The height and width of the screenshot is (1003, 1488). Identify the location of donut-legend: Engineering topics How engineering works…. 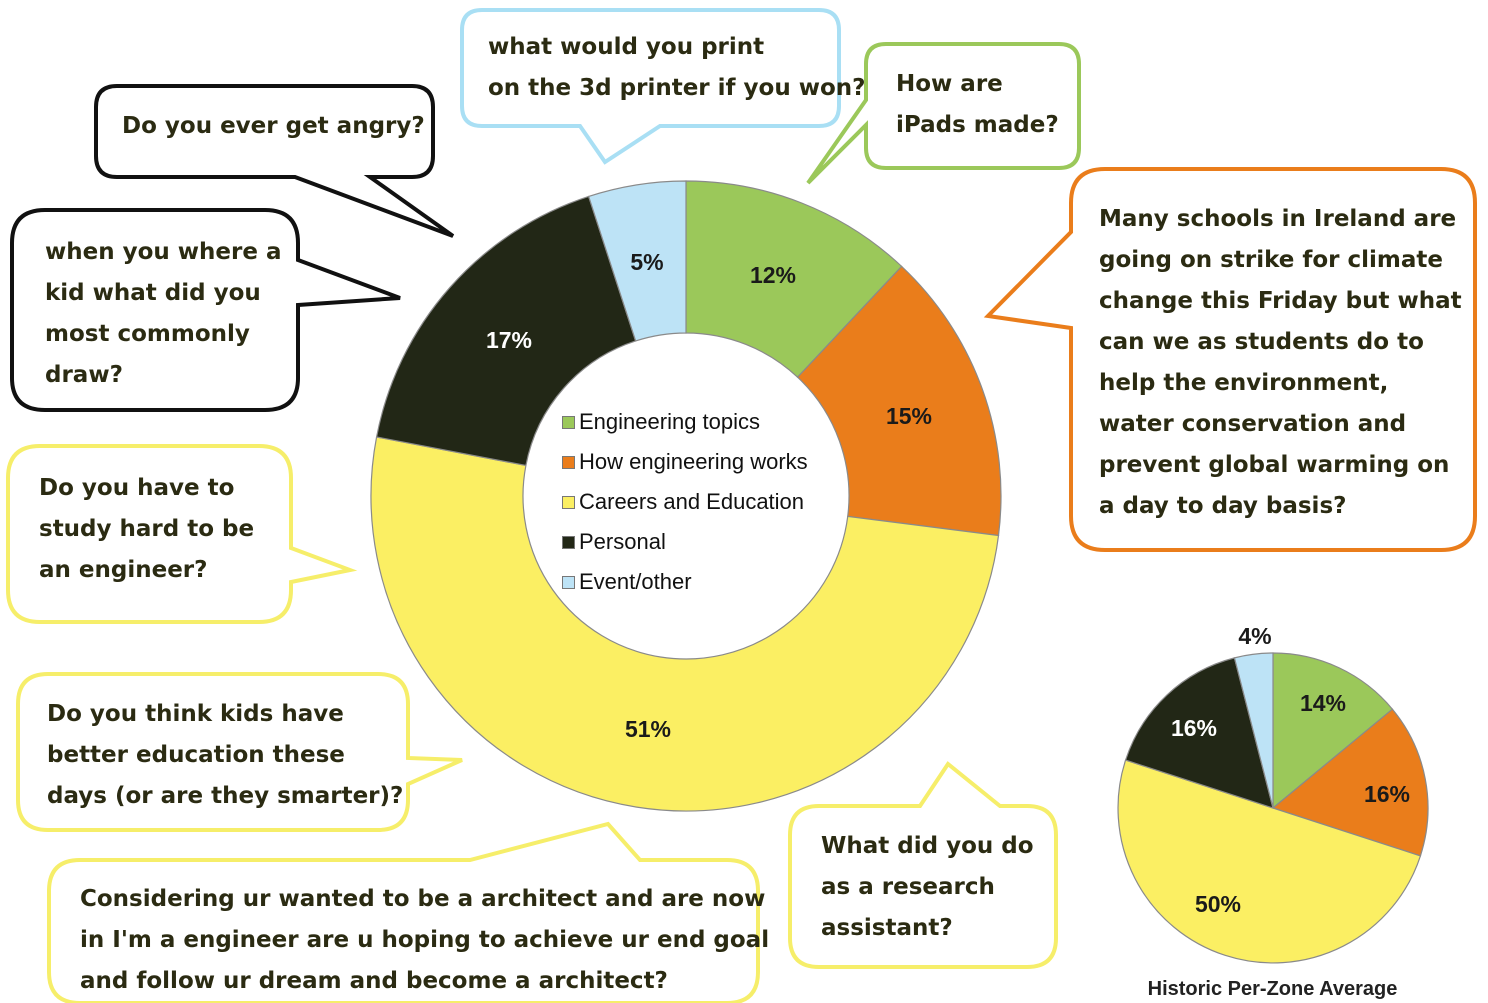
(685, 502).